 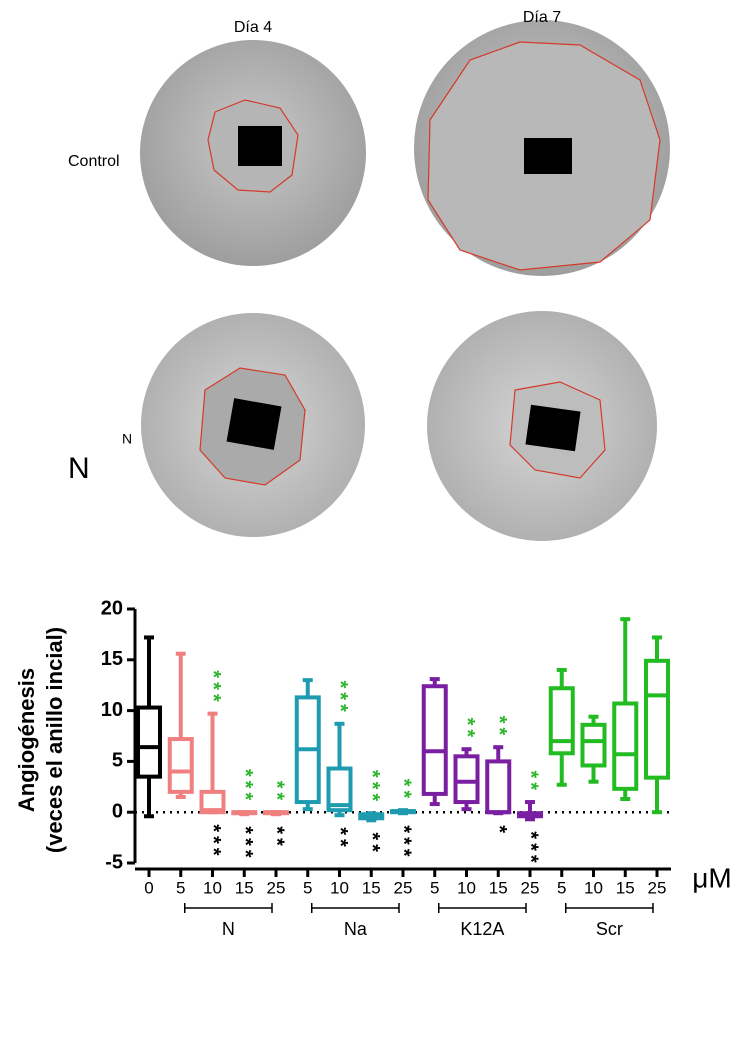 What do you see at coordinates (253, 27) in the screenshot?
I see `column-label: Día 4` at bounding box center [253, 27].